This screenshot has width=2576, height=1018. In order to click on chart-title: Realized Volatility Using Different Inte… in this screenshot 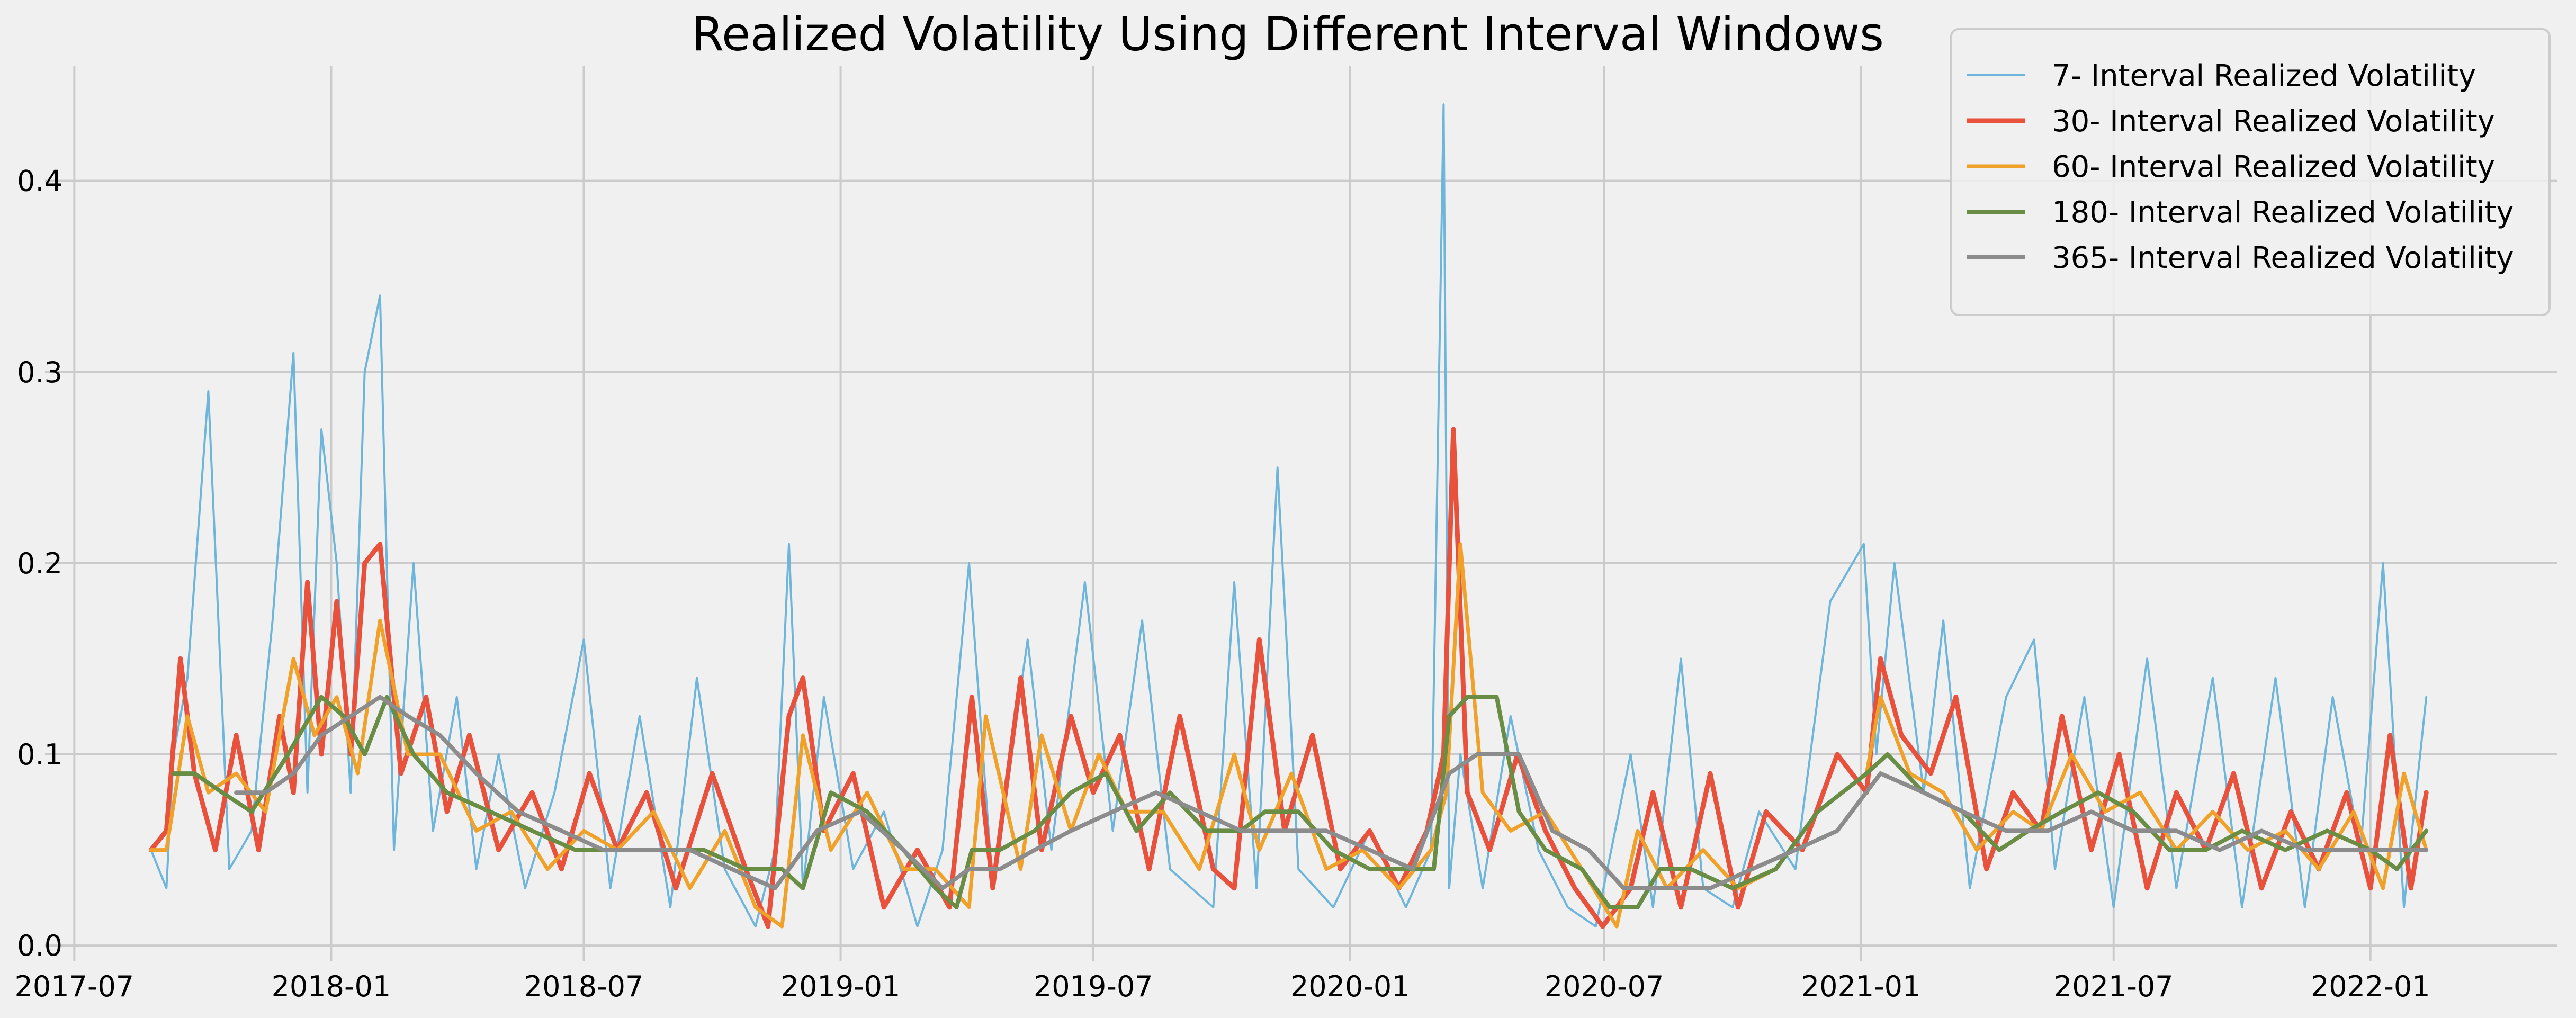, I will do `click(1288, 34)`.